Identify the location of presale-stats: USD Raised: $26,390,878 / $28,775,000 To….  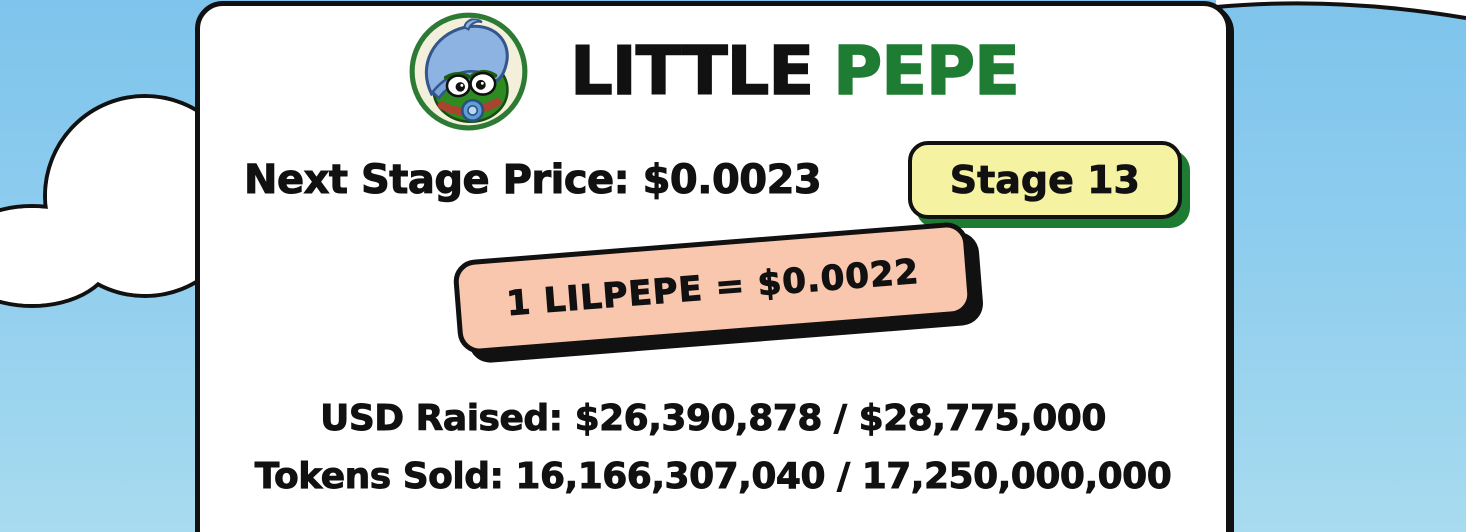
(713, 448).